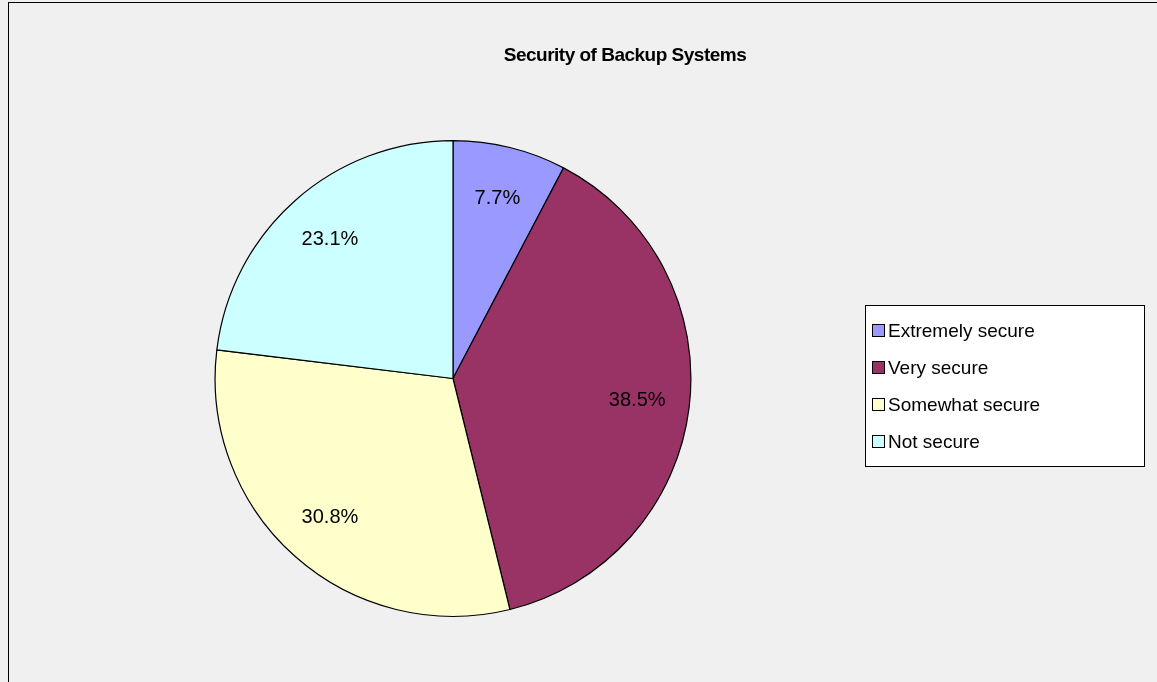  Describe the element at coordinates (964, 404) in the screenshot. I see `legend-label: Somewhat secure` at that location.